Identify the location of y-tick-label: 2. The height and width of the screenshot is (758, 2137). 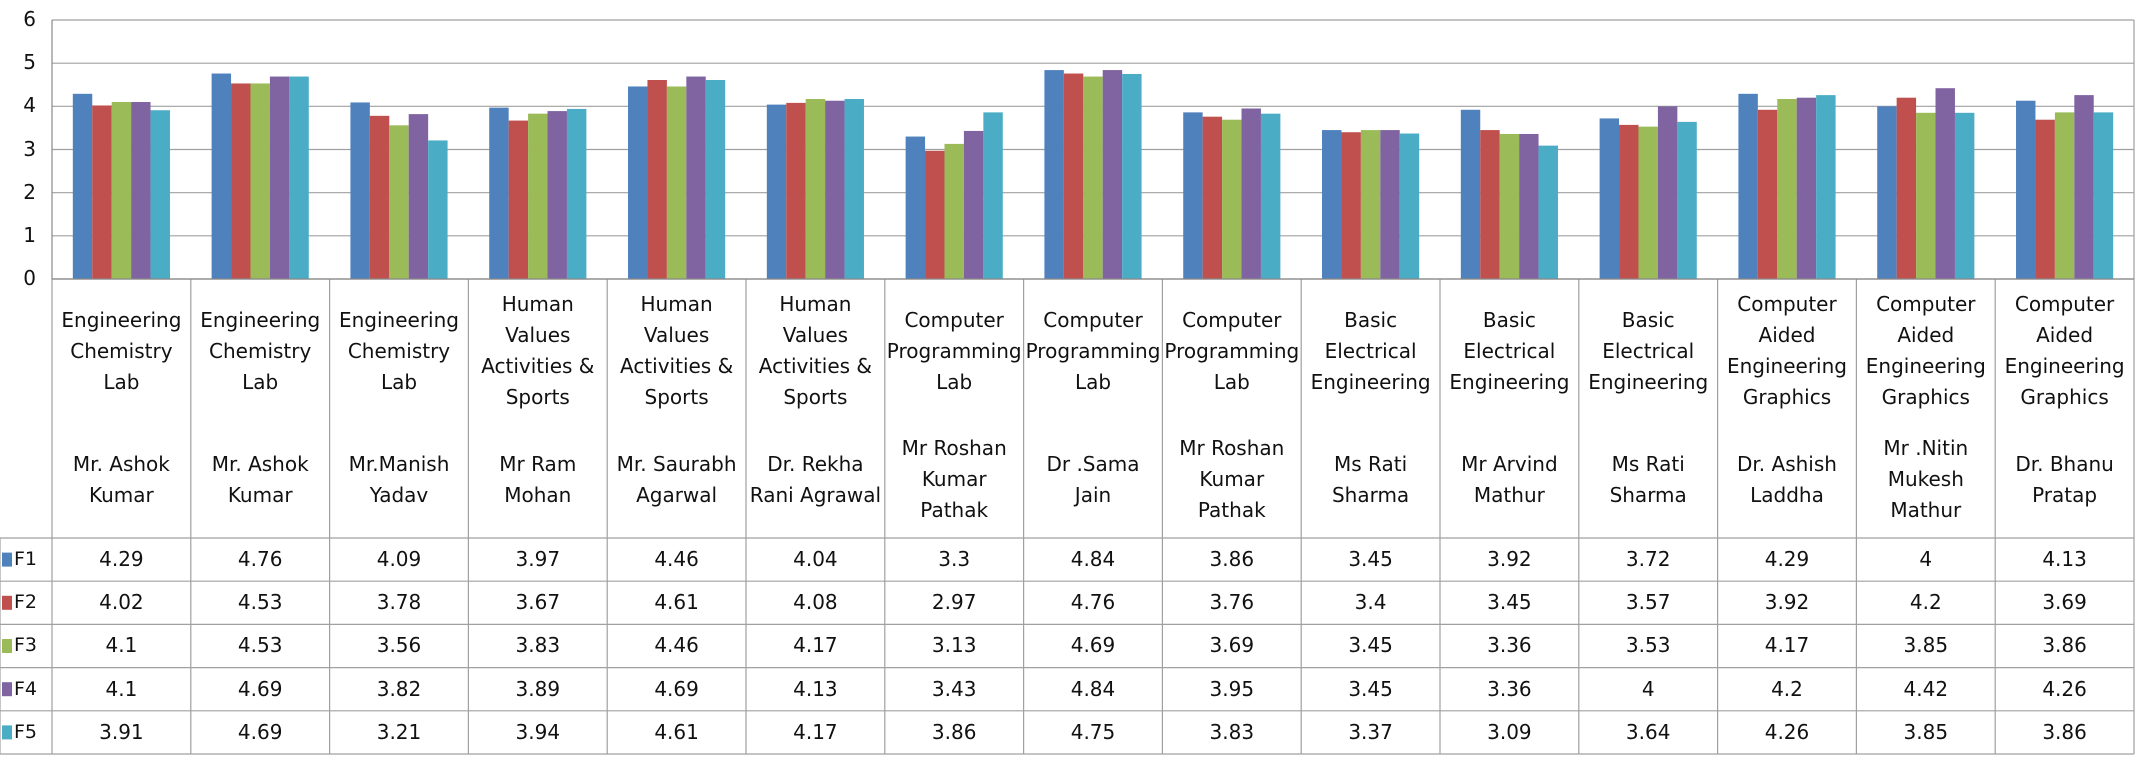
(29, 191).